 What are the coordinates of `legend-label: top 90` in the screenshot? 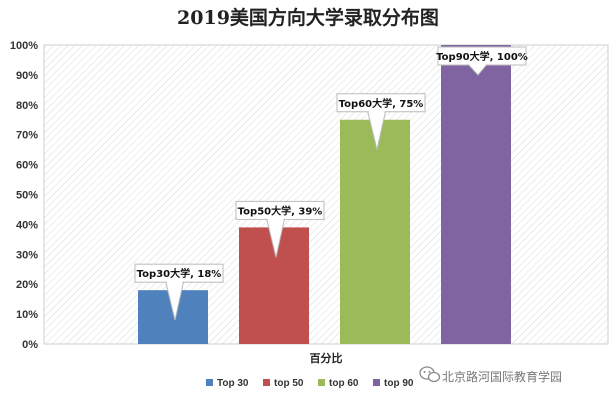 It's located at (399, 383).